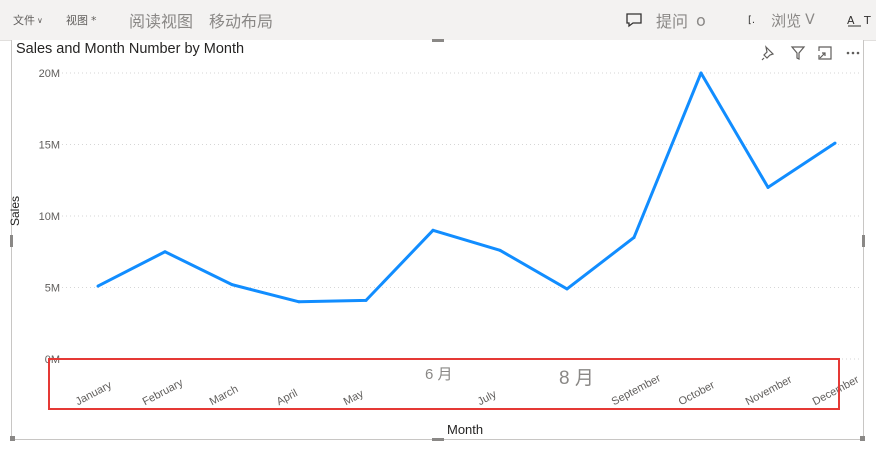 Image resolution: width=876 pixels, height=452 pixels. What do you see at coordinates (24, 20) in the screenshot?
I see `file-menu-label: 文件` at bounding box center [24, 20].